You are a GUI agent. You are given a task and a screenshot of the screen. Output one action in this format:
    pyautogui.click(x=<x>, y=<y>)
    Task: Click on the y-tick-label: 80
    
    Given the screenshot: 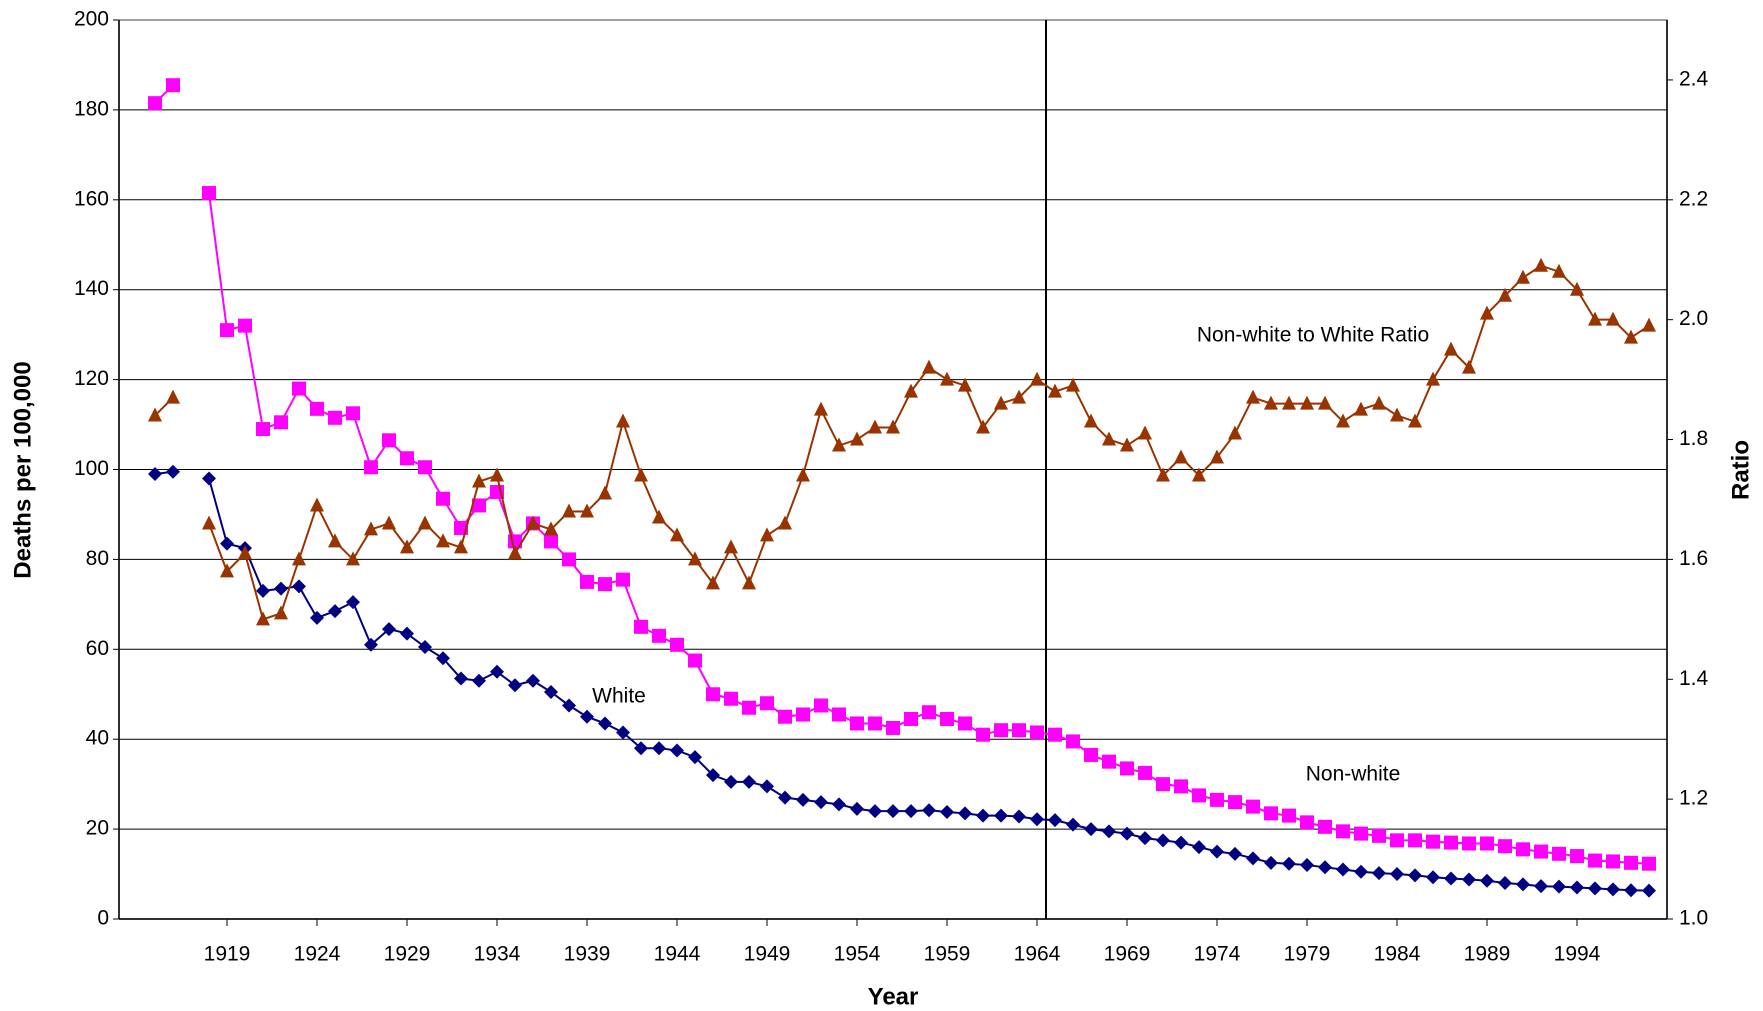 What is the action you would take?
    pyautogui.click(x=97, y=558)
    